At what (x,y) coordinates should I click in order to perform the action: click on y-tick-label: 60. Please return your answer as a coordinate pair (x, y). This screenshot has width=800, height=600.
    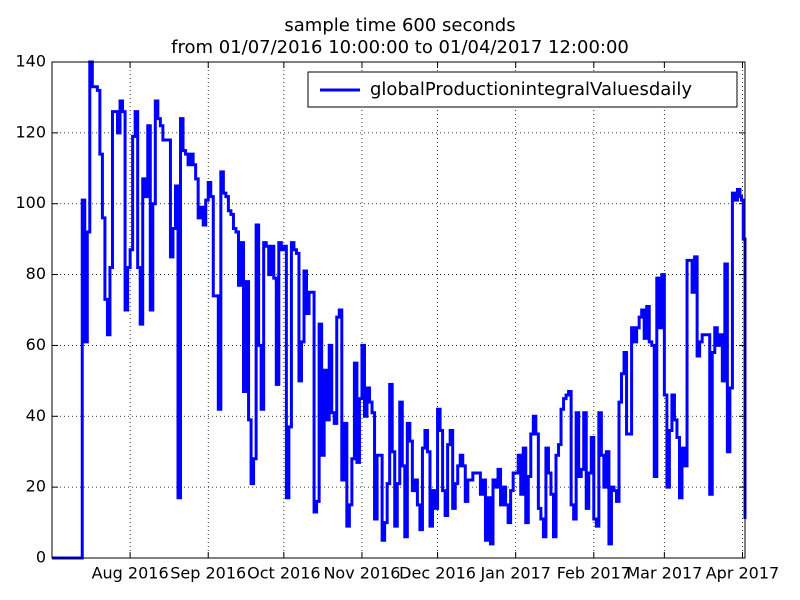
    Looking at the image, I should click on (36, 344).